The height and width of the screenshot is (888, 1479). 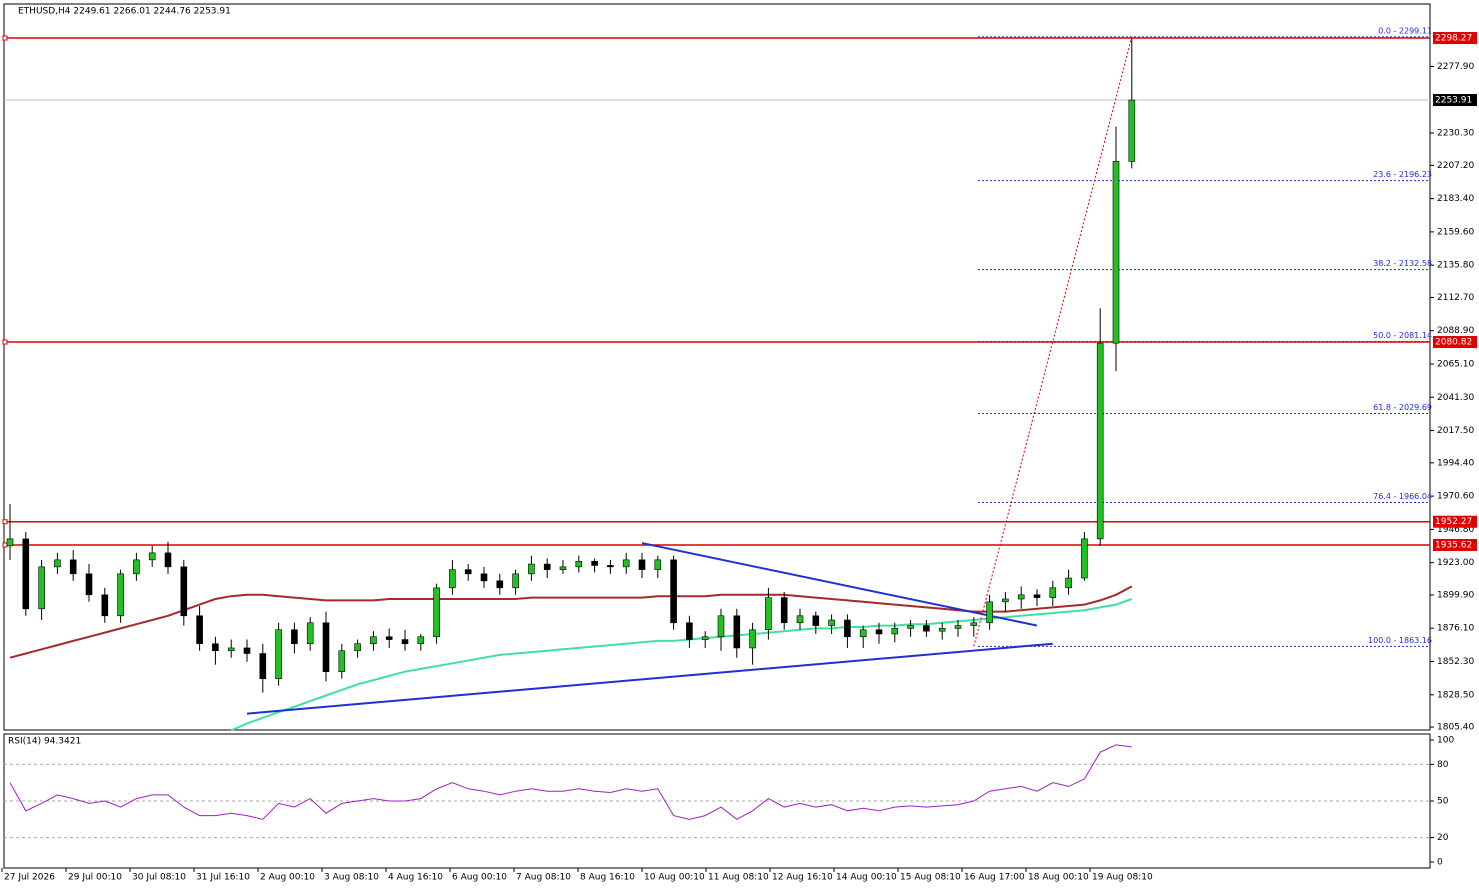 What do you see at coordinates (1455, 629) in the screenshot?
I see `y-tick-label: 1876.10` at bounding box center [1455, 629].